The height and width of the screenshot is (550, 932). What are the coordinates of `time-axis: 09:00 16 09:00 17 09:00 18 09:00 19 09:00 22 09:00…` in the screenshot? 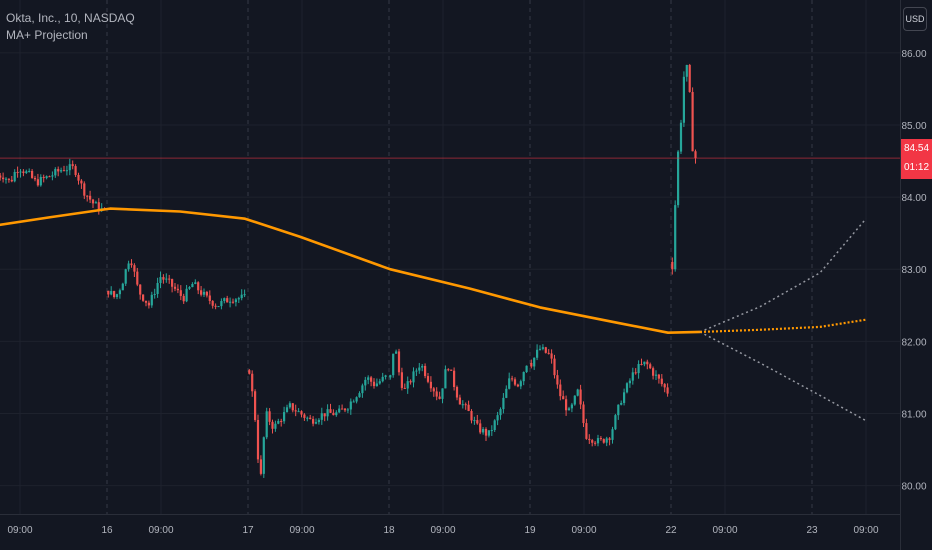 It's located at (442, 530).